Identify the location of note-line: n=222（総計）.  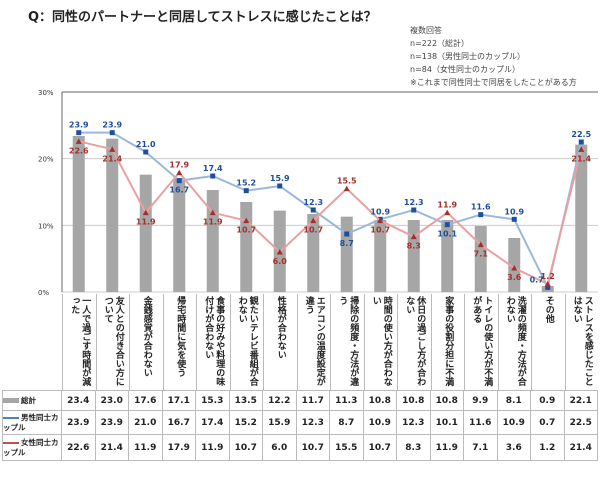
(440, 43).